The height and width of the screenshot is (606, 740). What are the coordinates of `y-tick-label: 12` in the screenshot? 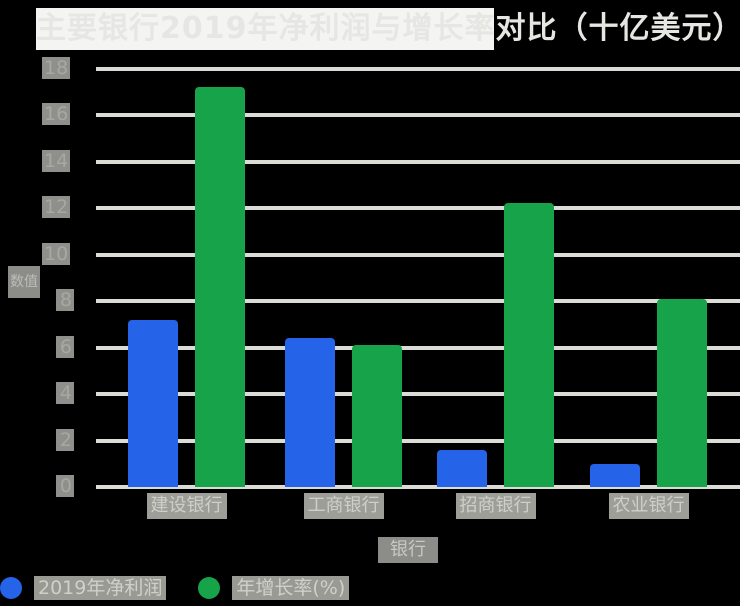 It's located at (56, 207).